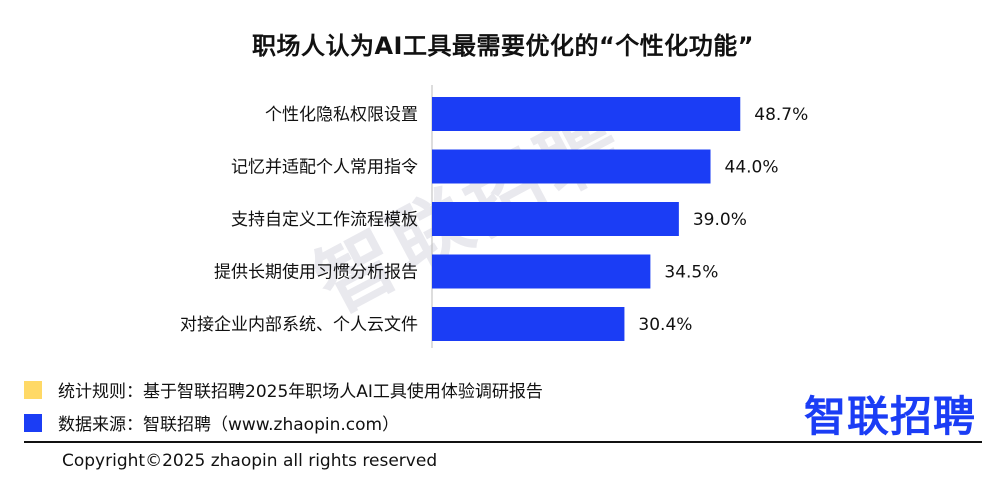 This screenshot has width=1006, height=482. Describe the element at coordinates (324, 168) in the screenshot. I see `category-label-1: 记忆并适配个人常用指令` at that location.